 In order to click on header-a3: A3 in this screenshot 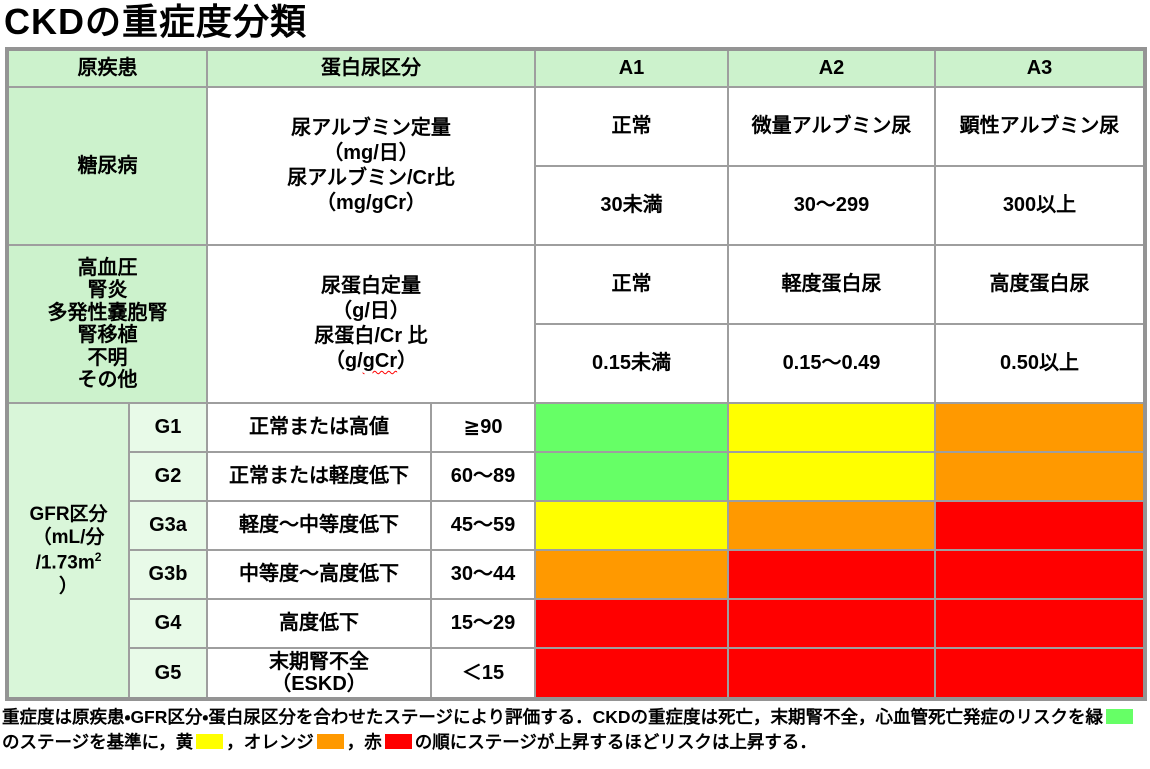, I will do `click(1040, 68)`.